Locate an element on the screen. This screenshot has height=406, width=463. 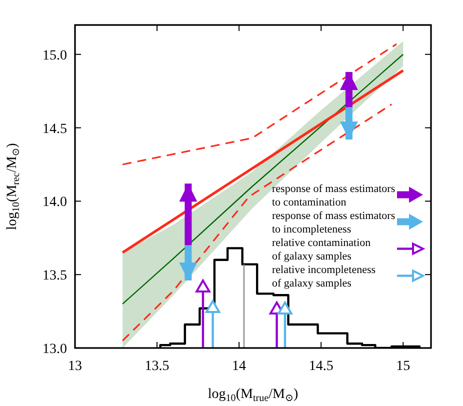
x-tick-label: 14 is located at coordinates (239, 366).